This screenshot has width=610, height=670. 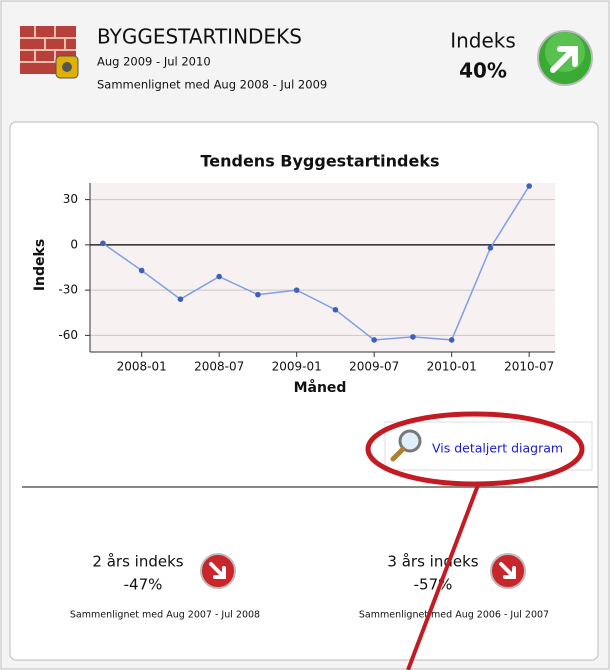 What do you see at coordinates (529, 367) in the screenshot?
I see `x-tick-label: 2010-07` at bounding box center [529, 367].